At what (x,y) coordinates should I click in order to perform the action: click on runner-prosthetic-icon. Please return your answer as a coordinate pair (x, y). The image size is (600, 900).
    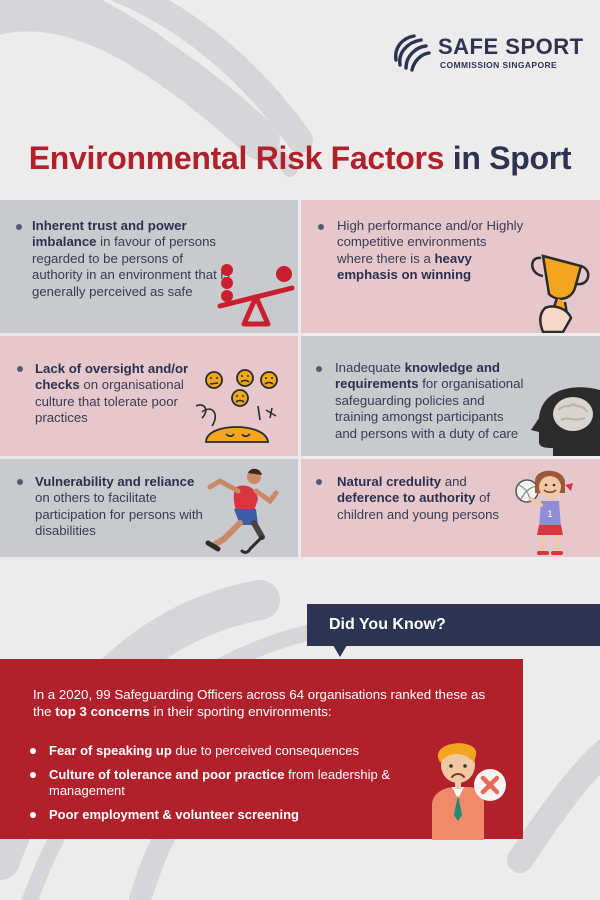
    Looking at the image, I should click on (242, 511).